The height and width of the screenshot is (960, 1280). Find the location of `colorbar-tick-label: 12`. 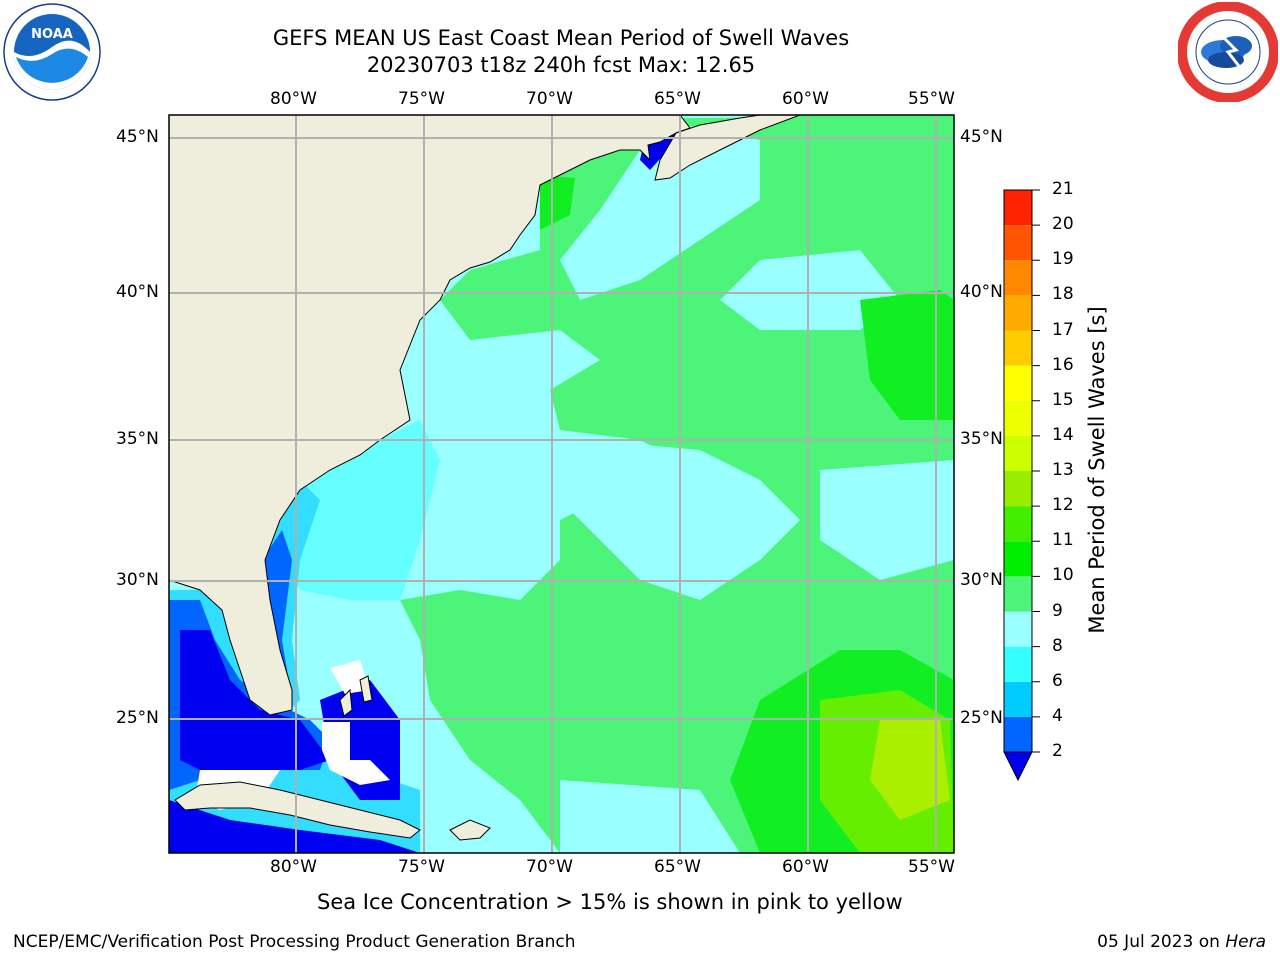

colorbar-tick-label: 12 is located at coordinates (1063, 505).